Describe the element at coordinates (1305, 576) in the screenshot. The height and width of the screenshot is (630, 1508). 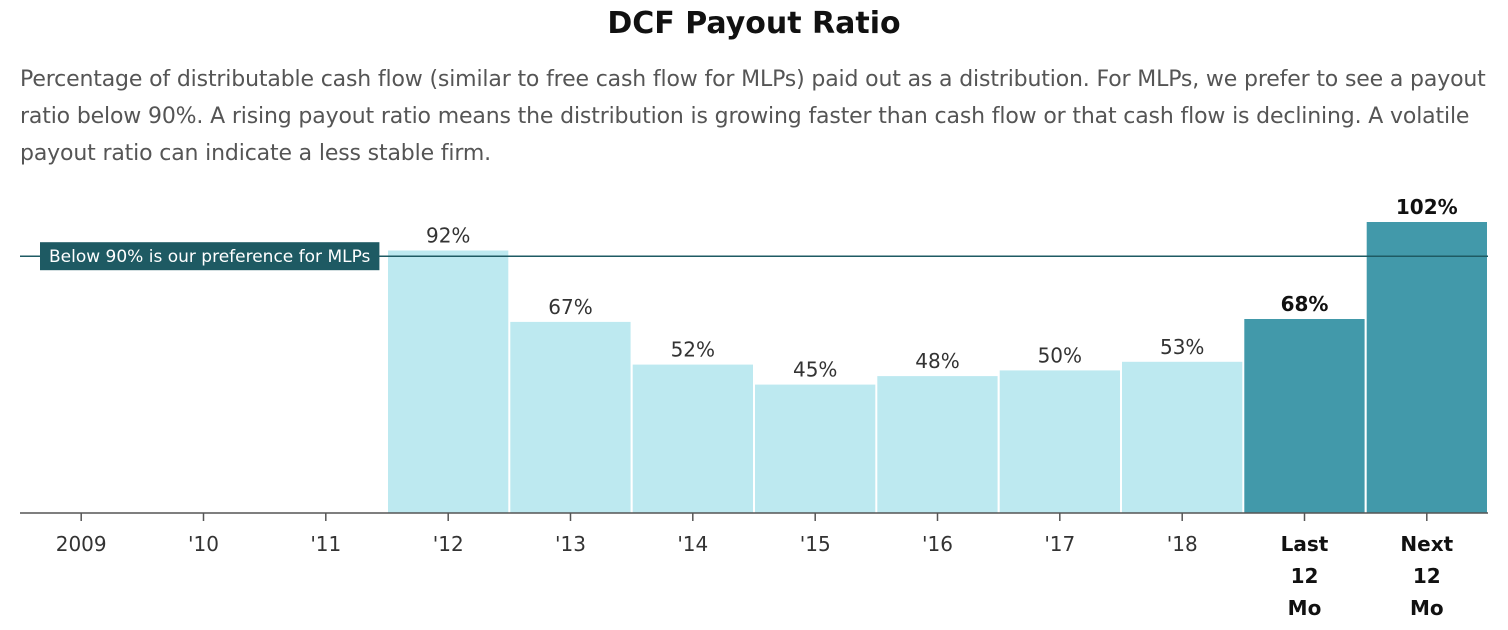
I see `x-tick-label-10: Last 12 Mo` at that location.